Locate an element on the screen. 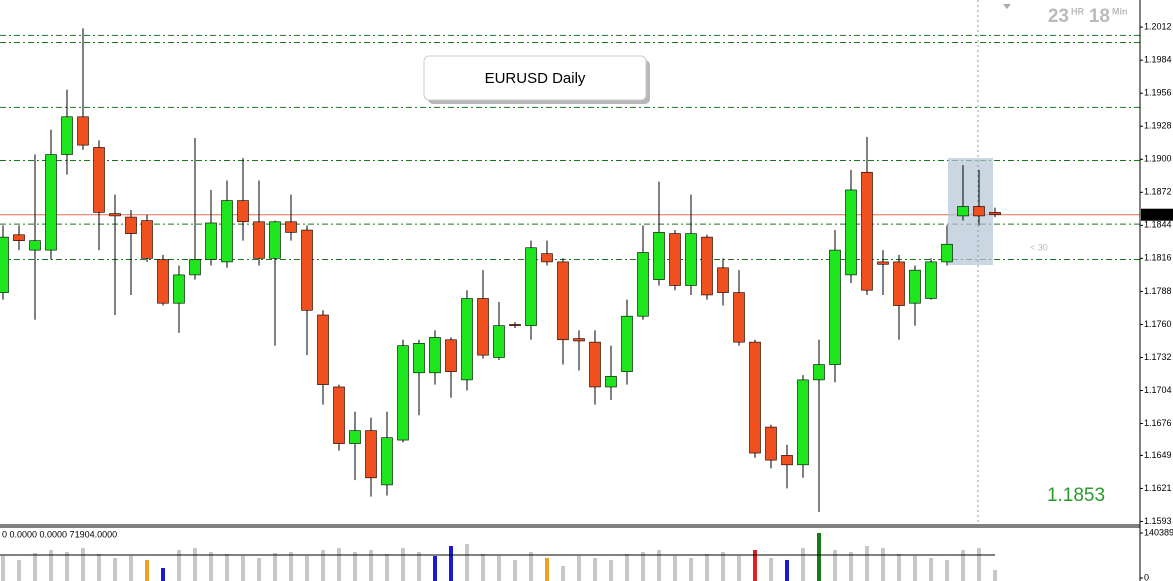 Image resolution: width=1173 pixels, height=581 pixels. y-tick-label: 1.1621 is located at coordinates (1158, 488).